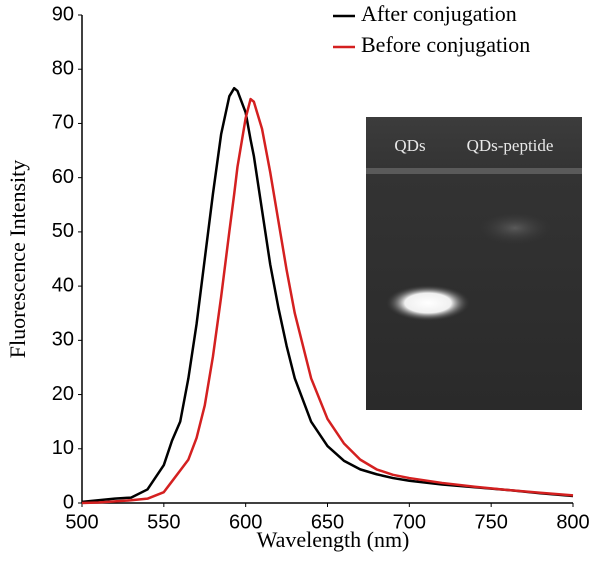  I want to click on y-tick-label: 30, so click(63, 340).